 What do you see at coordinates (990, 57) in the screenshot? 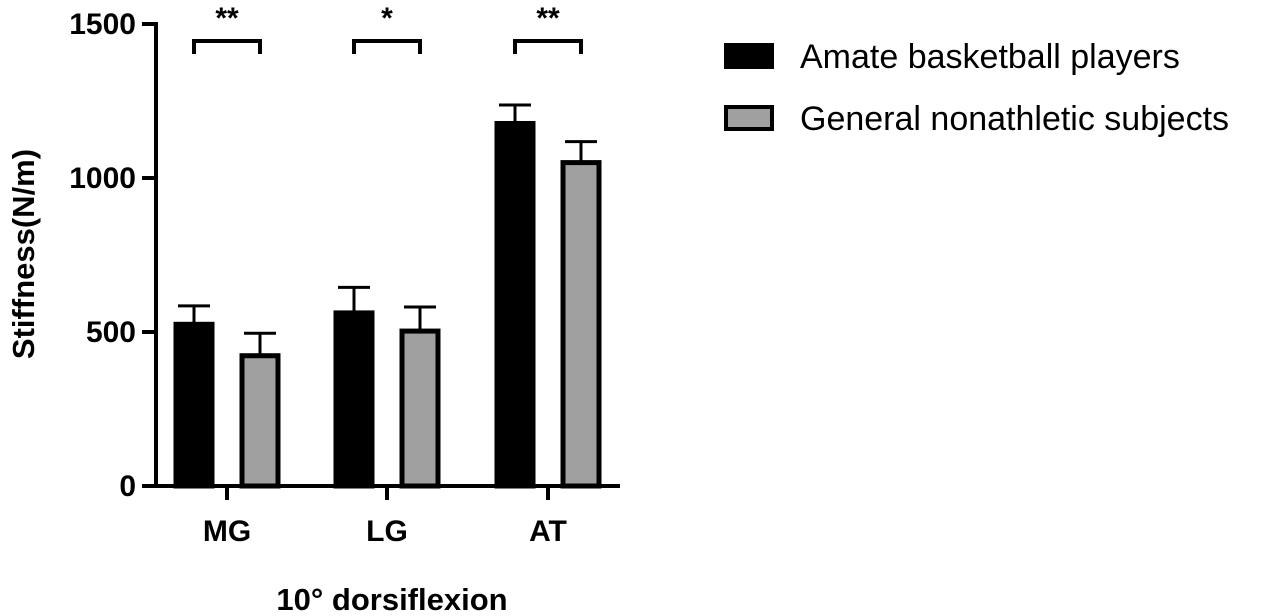
I see `legend-label: Amate basketball players` at bounding box center [990, 57].